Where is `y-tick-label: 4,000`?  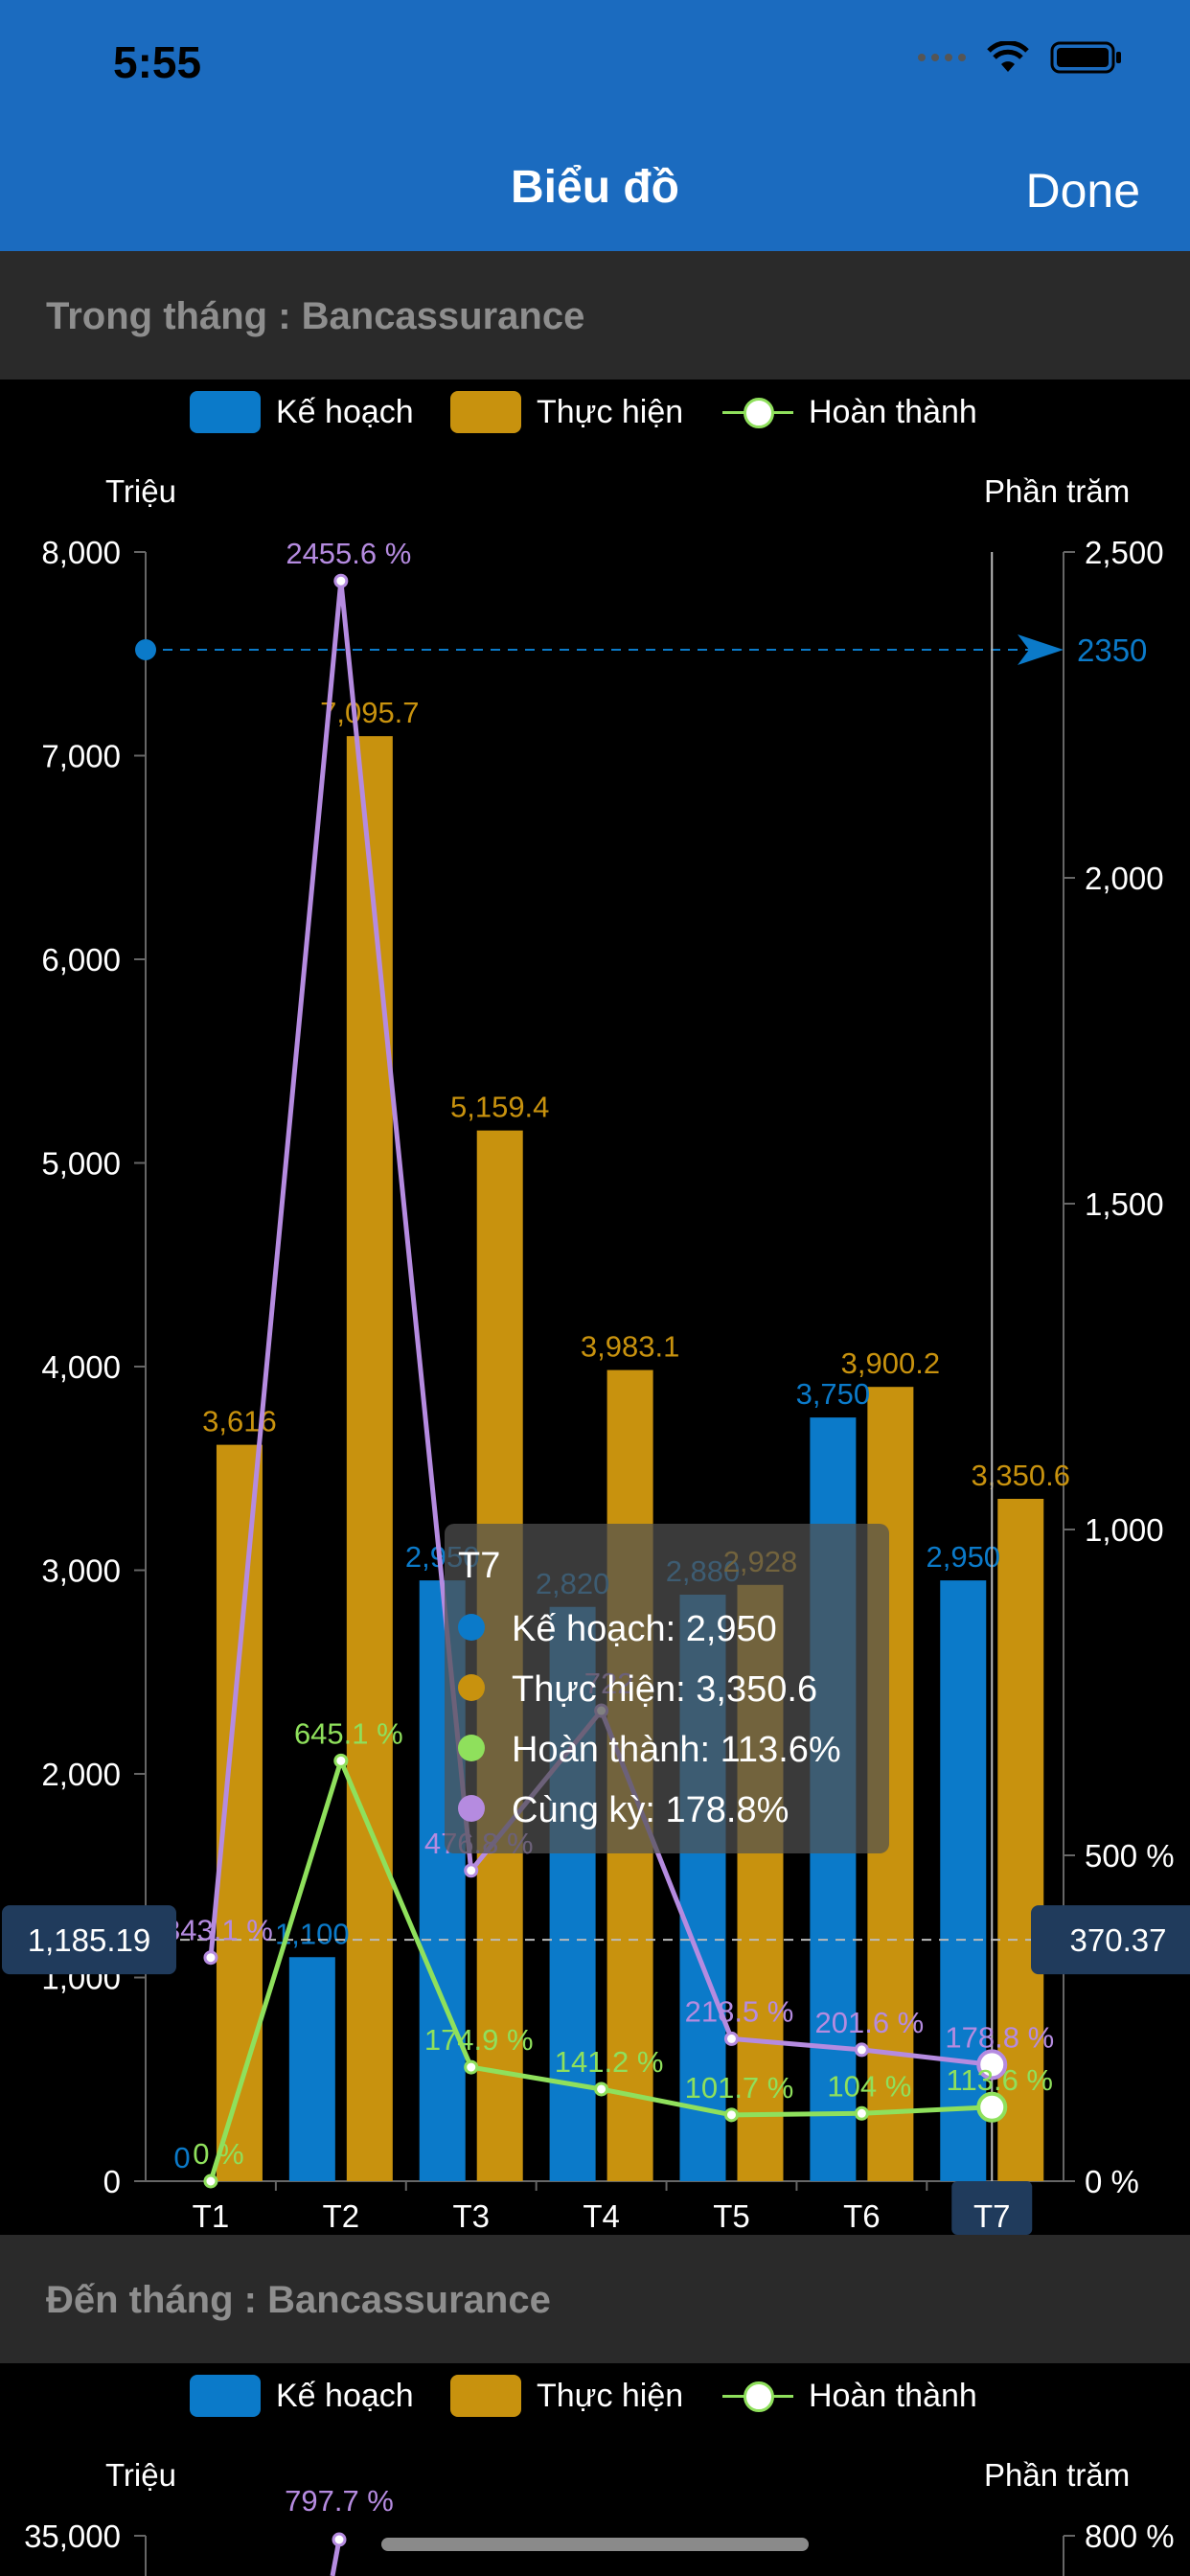 y-tick-label: 4,000 is located at coordinates (81, 1367).